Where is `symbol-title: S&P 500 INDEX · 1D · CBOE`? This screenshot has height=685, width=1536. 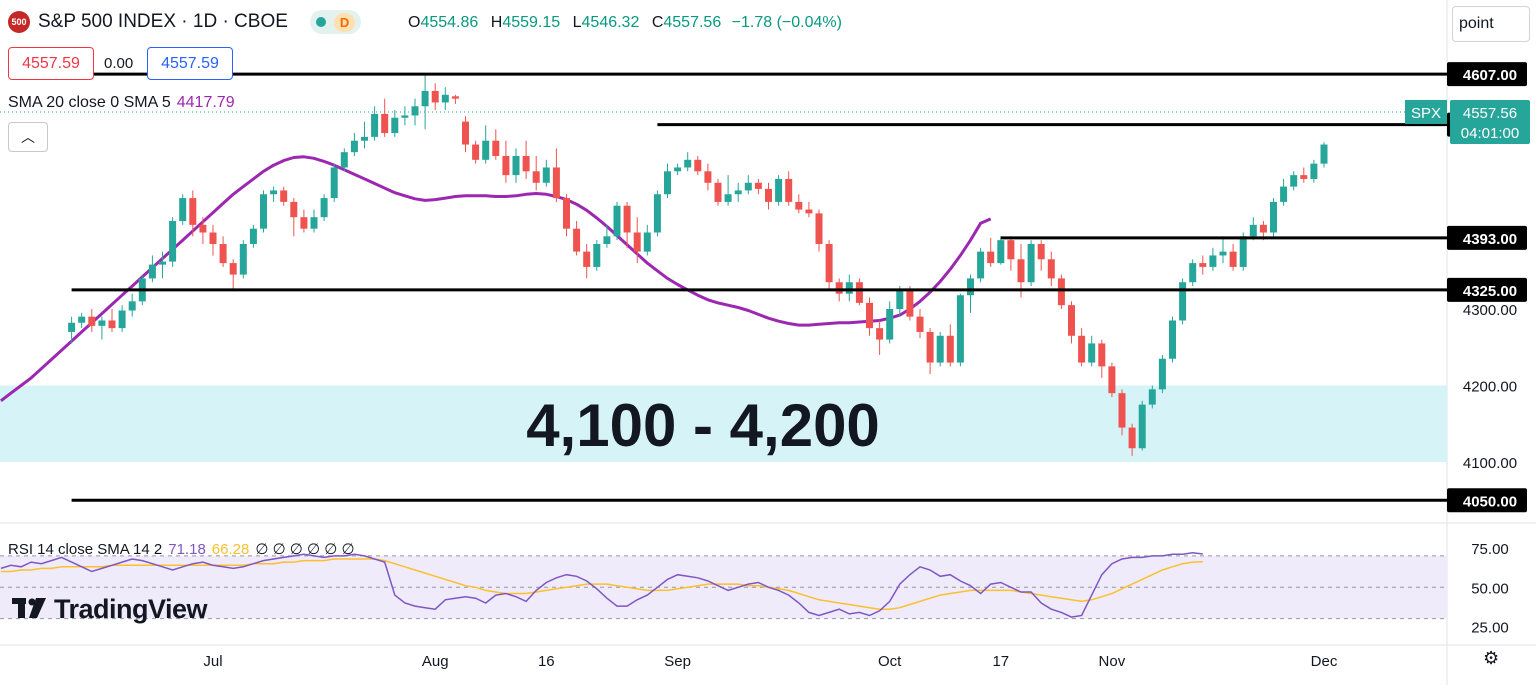
symbol-title: S&P 500 INDEX · 1D · CBOE is located at coordinates (163, 21).